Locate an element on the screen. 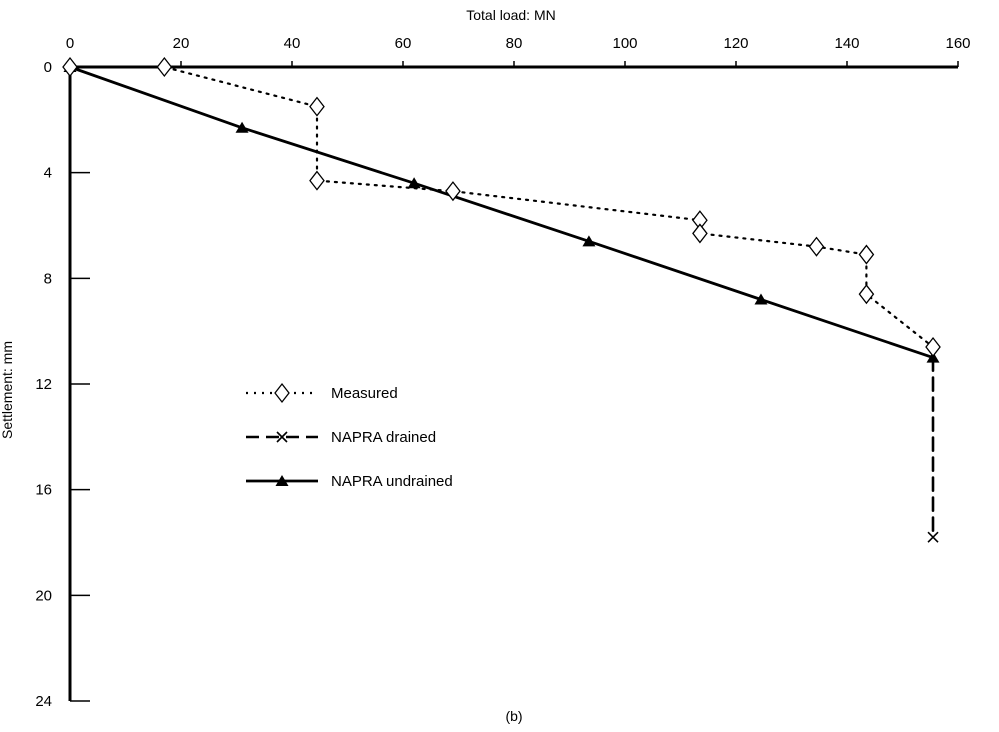  legend-entry: Measured is located at coordinates (322, 393).